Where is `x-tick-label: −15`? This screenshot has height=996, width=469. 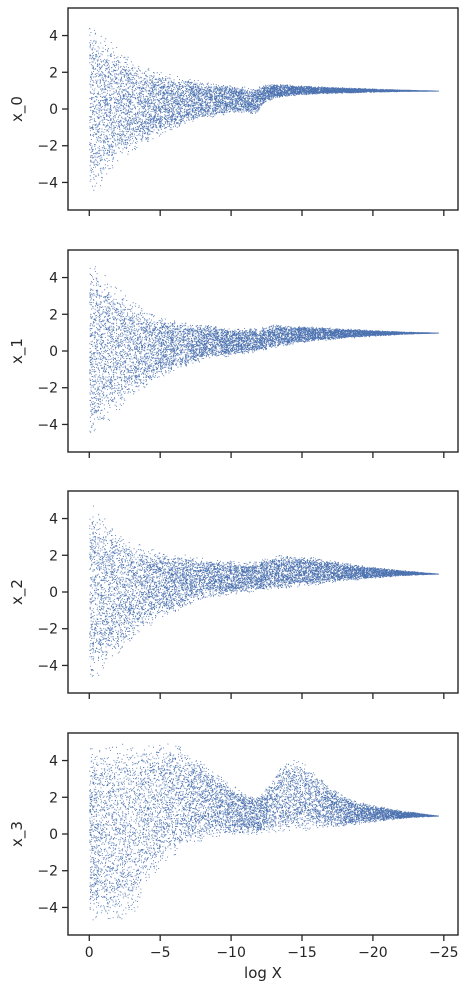
x-tick-label: −15 is located at coordinates (302, 953).